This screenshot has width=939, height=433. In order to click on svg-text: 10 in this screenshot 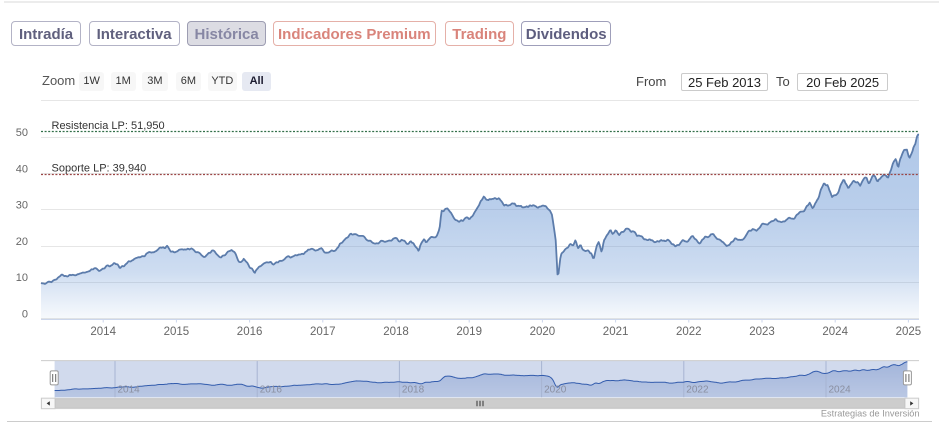, I will do `click(22, 278)`.